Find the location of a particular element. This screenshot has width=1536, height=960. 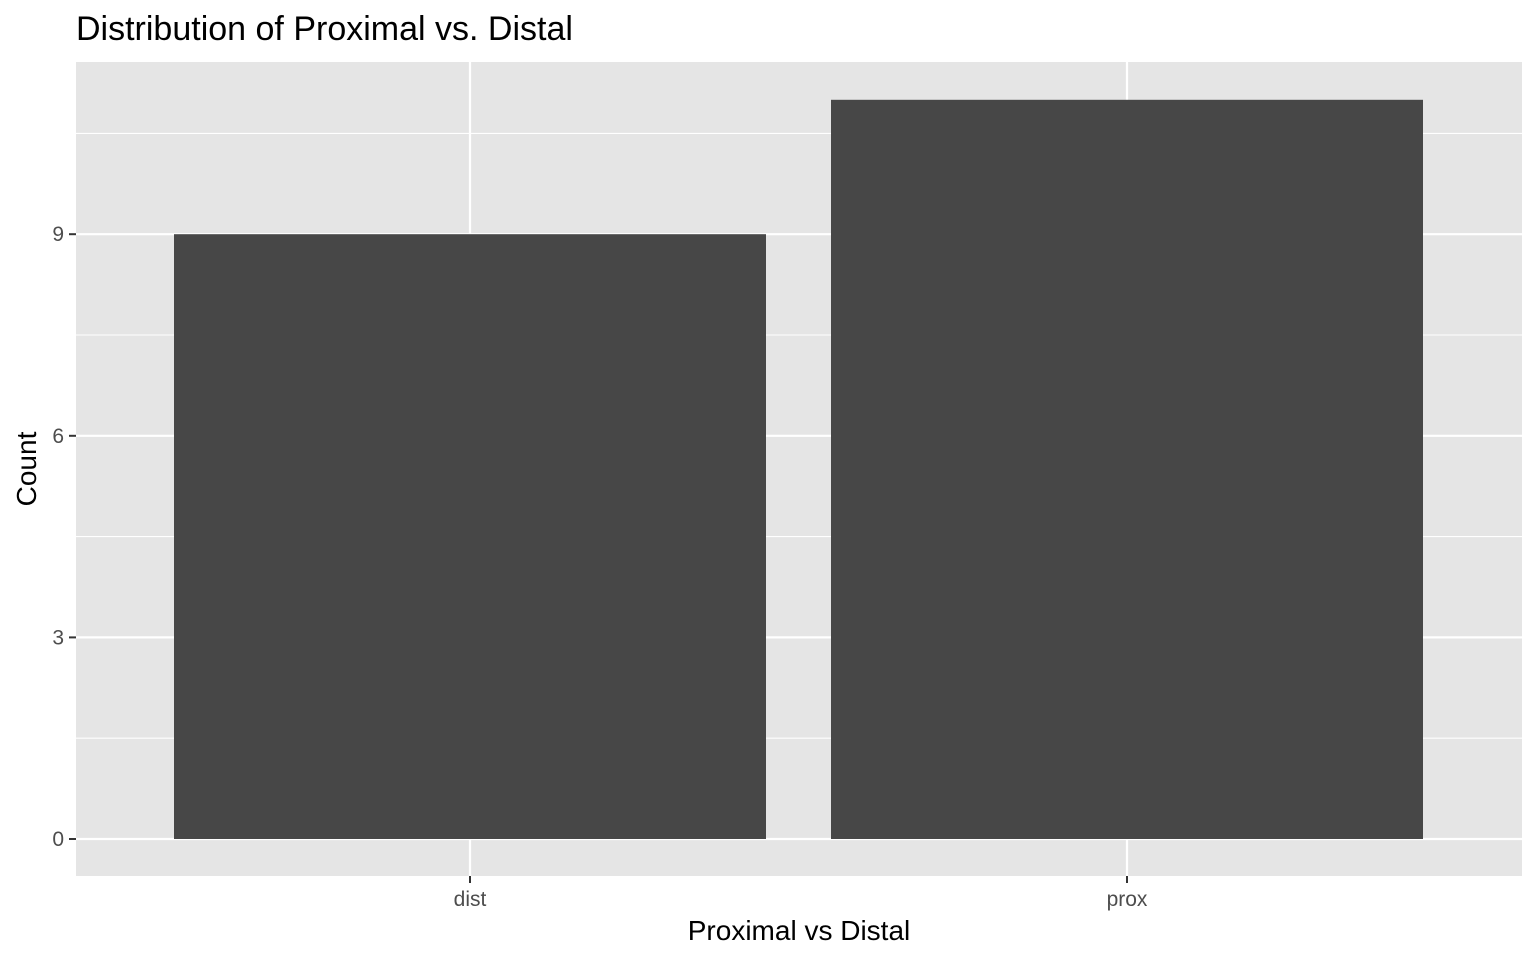

x-tick-label-dist: dist is located at coordinates (470, 899).